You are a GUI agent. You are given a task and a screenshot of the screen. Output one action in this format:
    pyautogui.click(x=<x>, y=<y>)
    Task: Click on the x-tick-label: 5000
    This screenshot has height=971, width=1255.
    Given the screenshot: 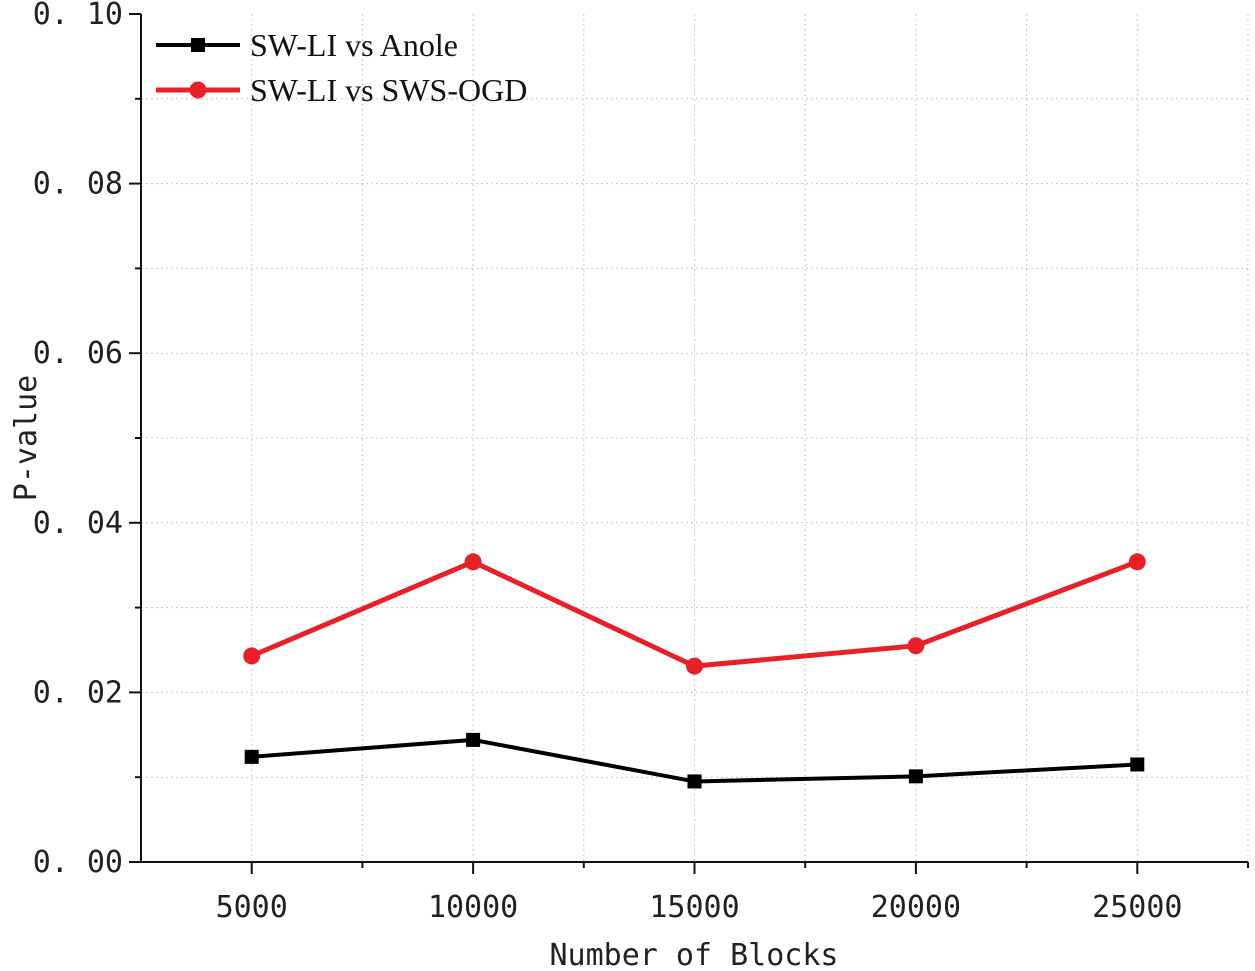 What is the action you would take?
    pyautogui.click(x=252, y=907)
    